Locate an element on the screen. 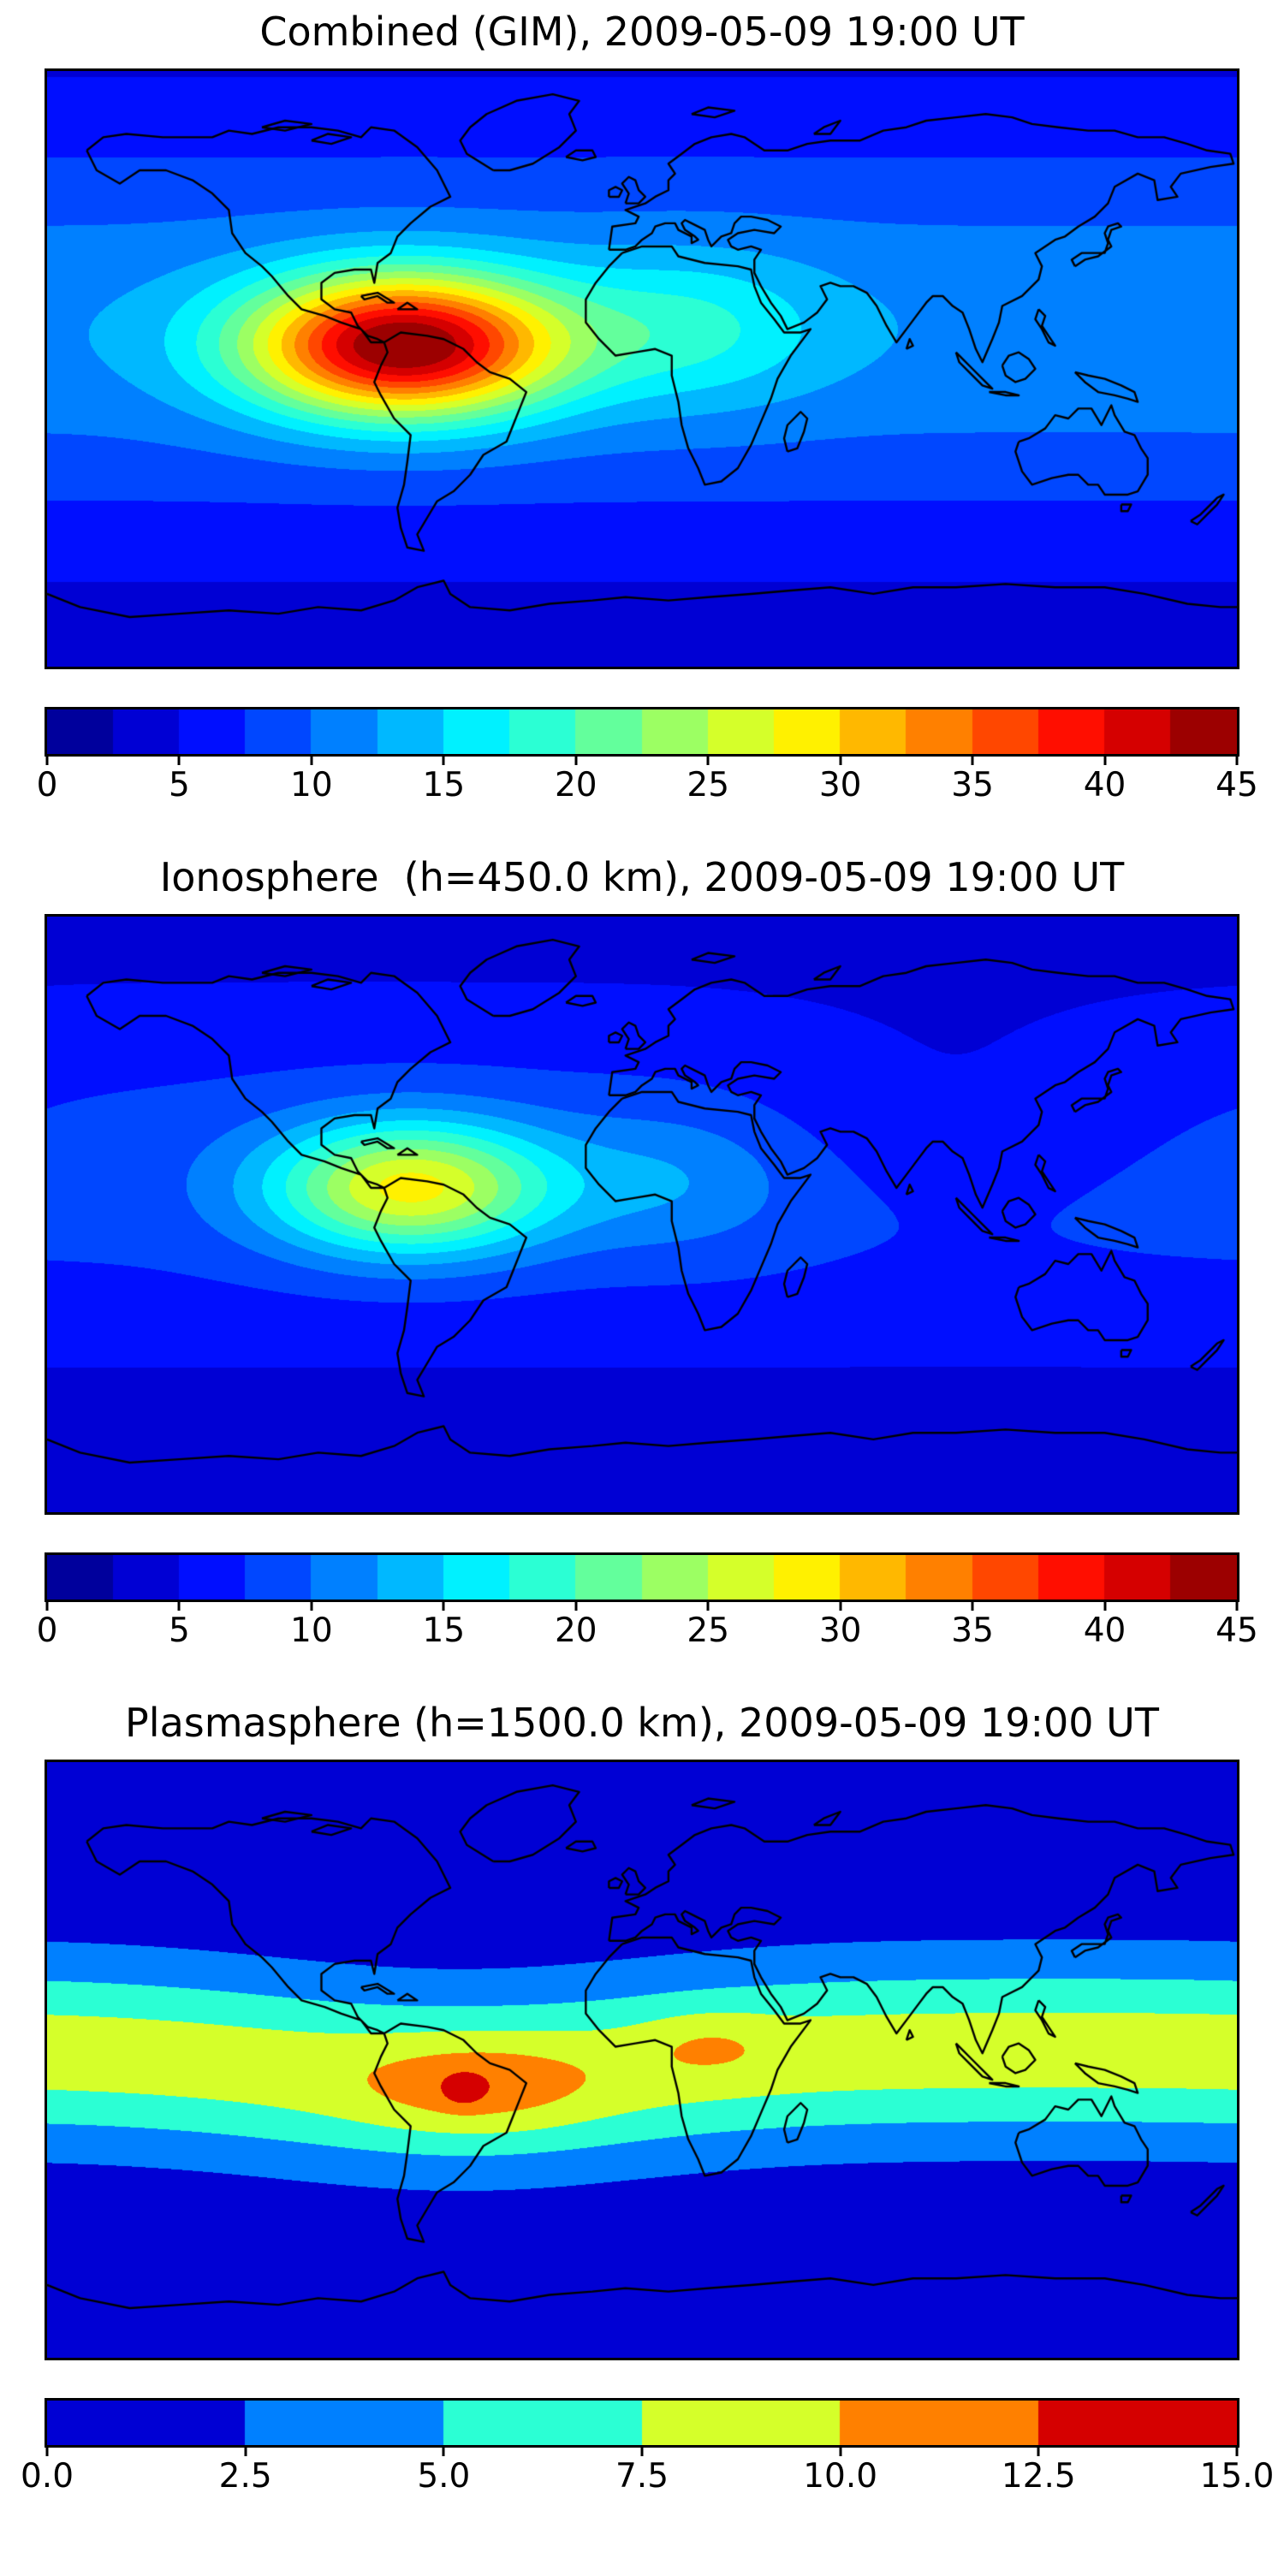 The height and width of the screenshot is (2576, 1284). colorbar-frame-combined is located at coordinates (642, 732).